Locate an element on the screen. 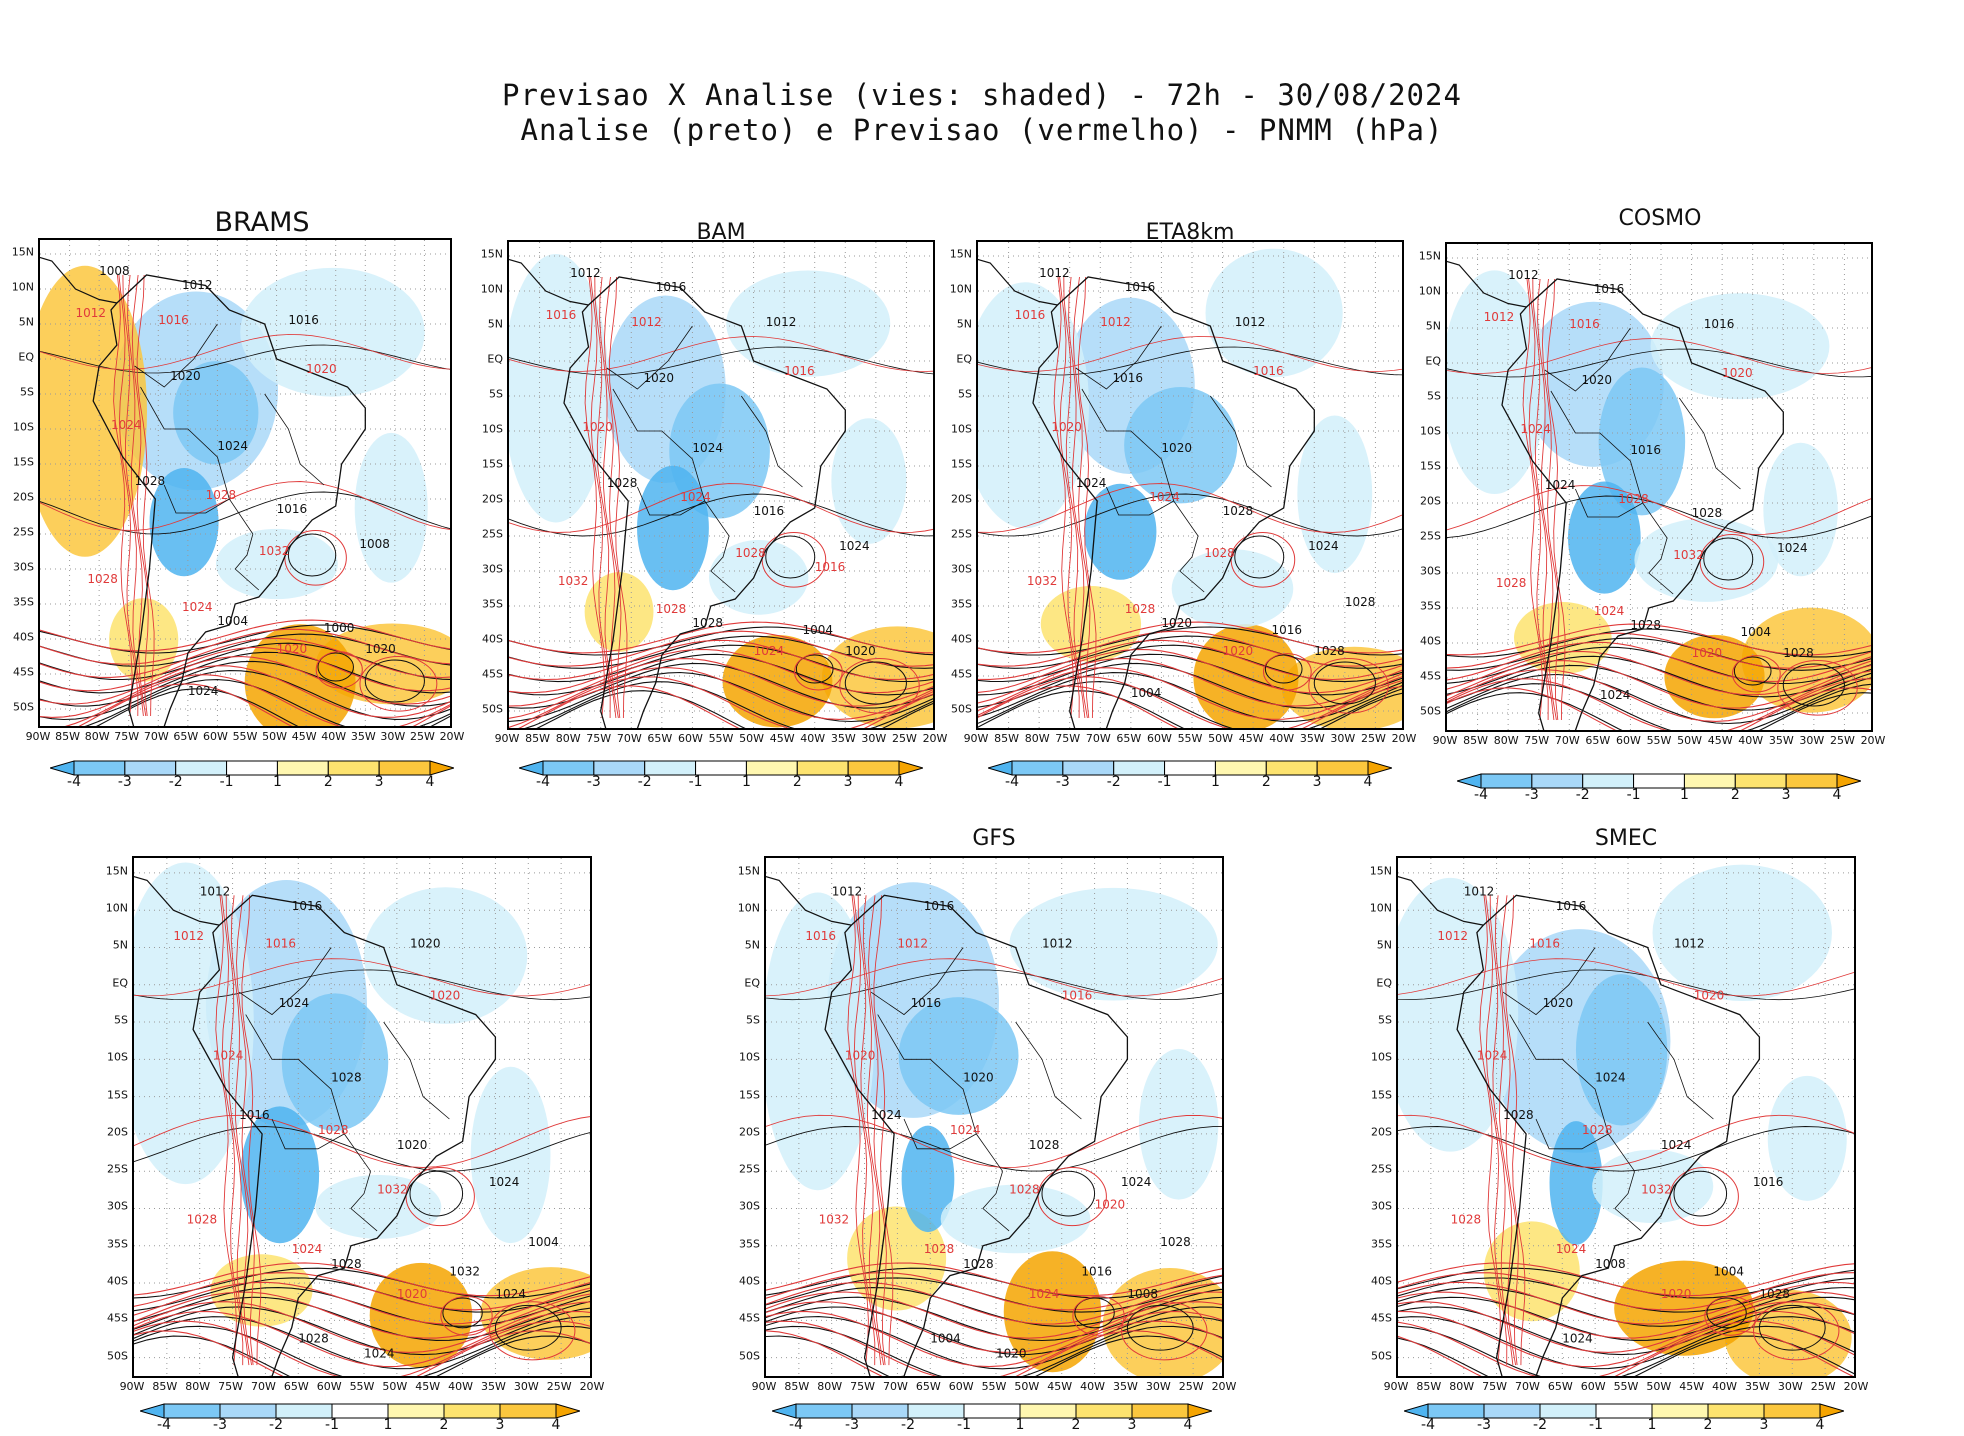 This screenshot has width=1964, height=1436. latitude-label: 50S is located at coordinates (749, 1356).